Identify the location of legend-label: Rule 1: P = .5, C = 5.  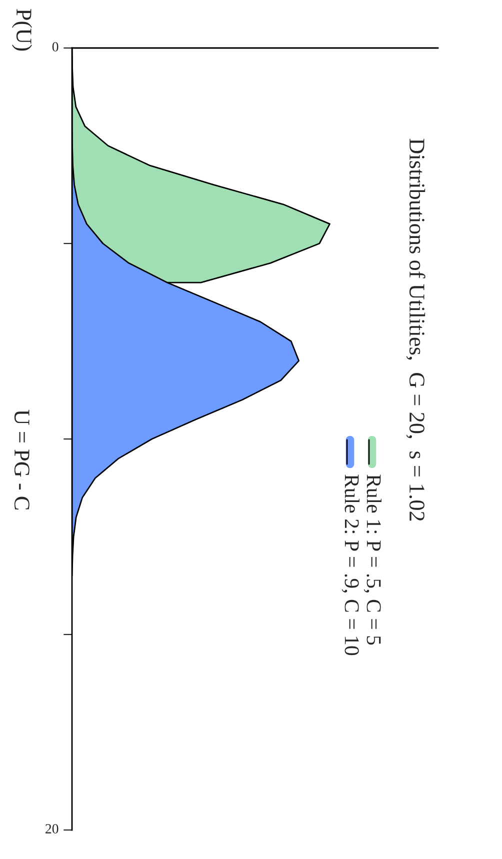
(373, 559).